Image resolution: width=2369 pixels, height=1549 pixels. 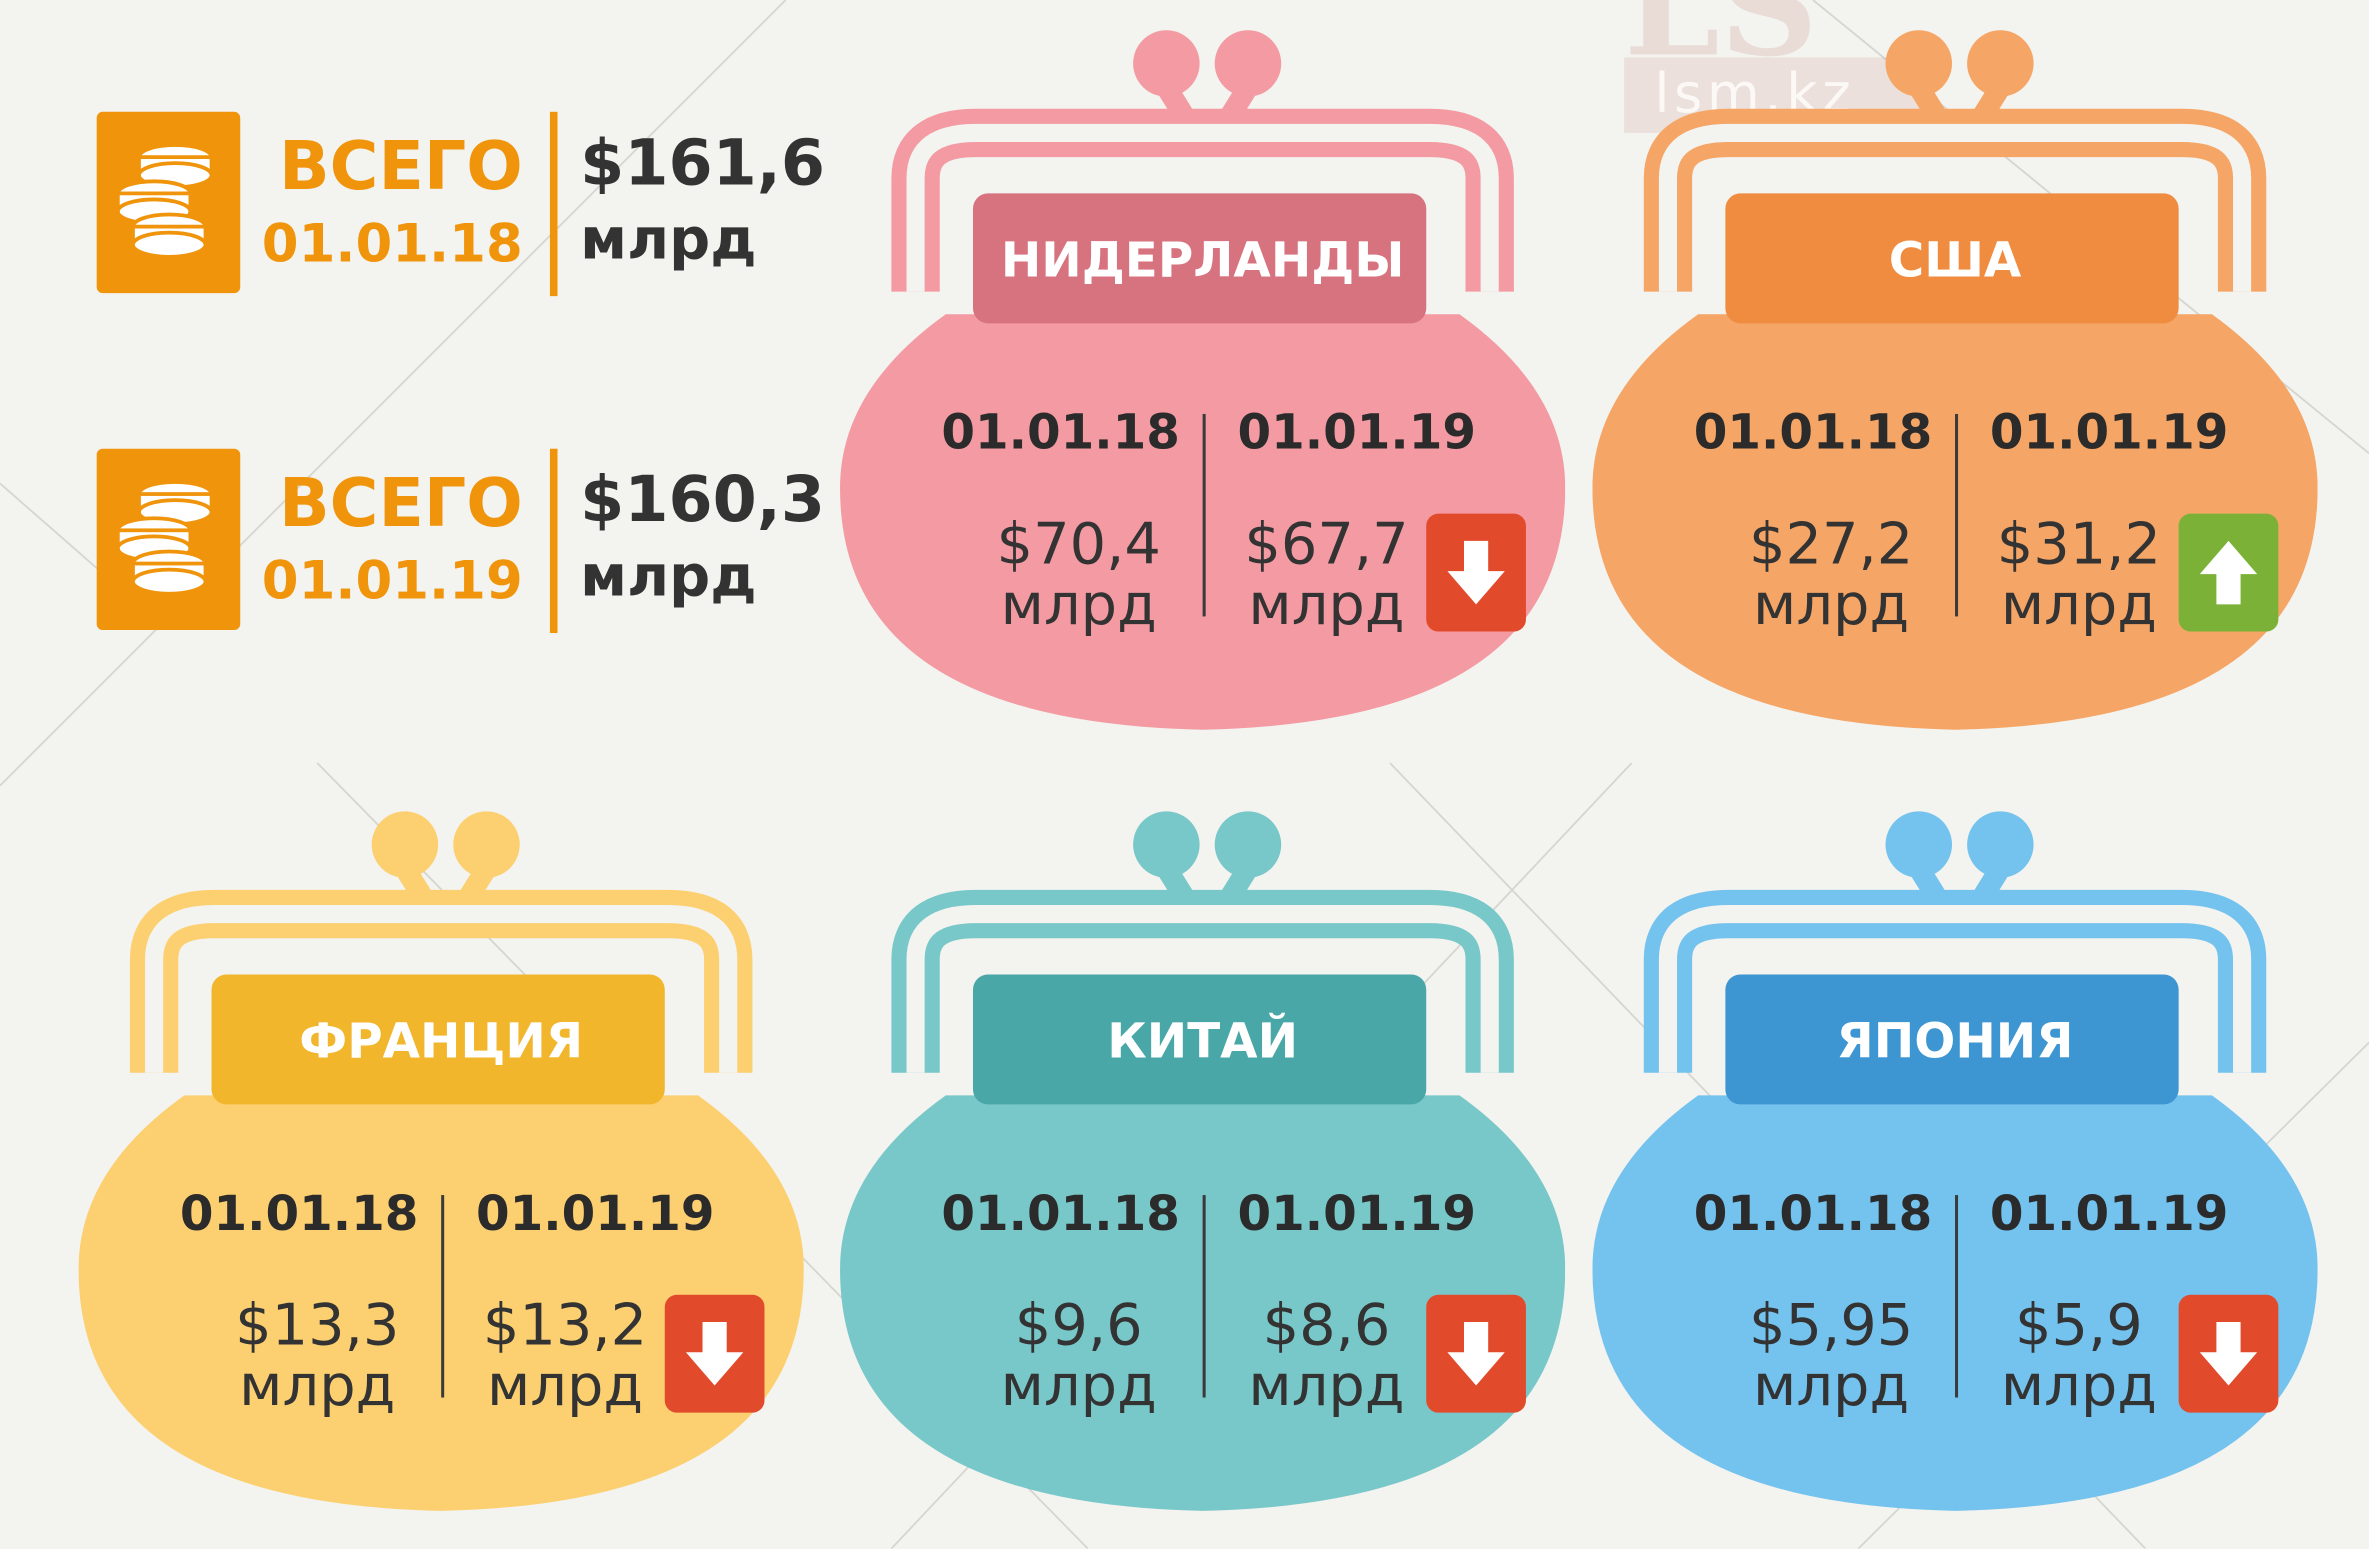 What do you see at coordinates (1078, 1325) in the screenshot?
I see `value-2018-amount: $9,6` at bounding box center [1078, 1325].